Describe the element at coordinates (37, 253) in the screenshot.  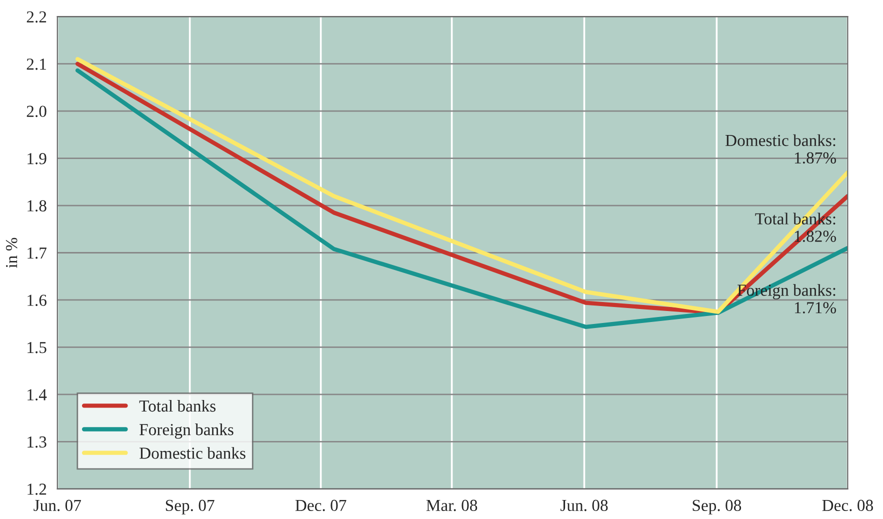
I see `y-tick-label: 1.7` at that location.